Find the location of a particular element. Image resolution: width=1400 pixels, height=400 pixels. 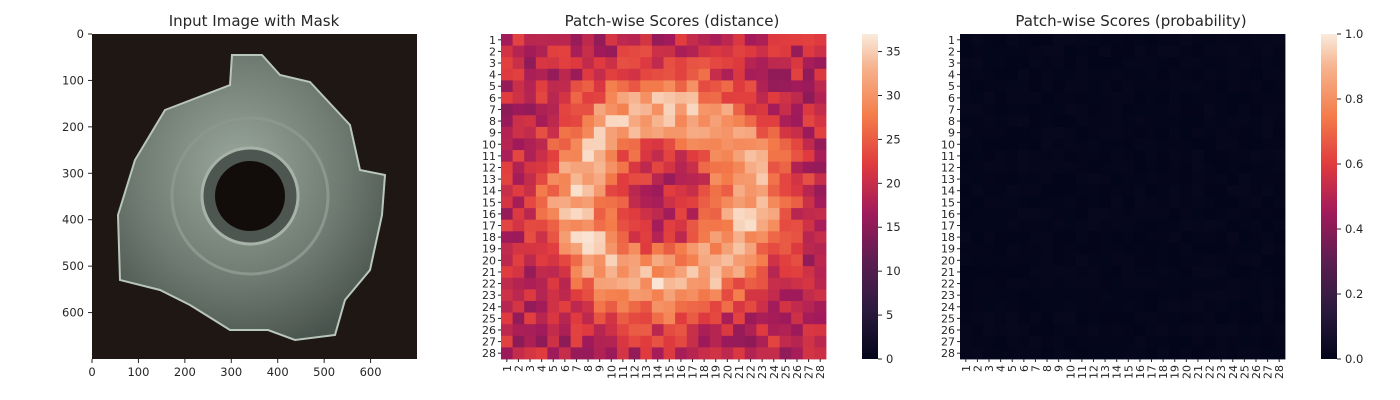

colorbar-tick-label: 35 is located at coordinates (893, 52).